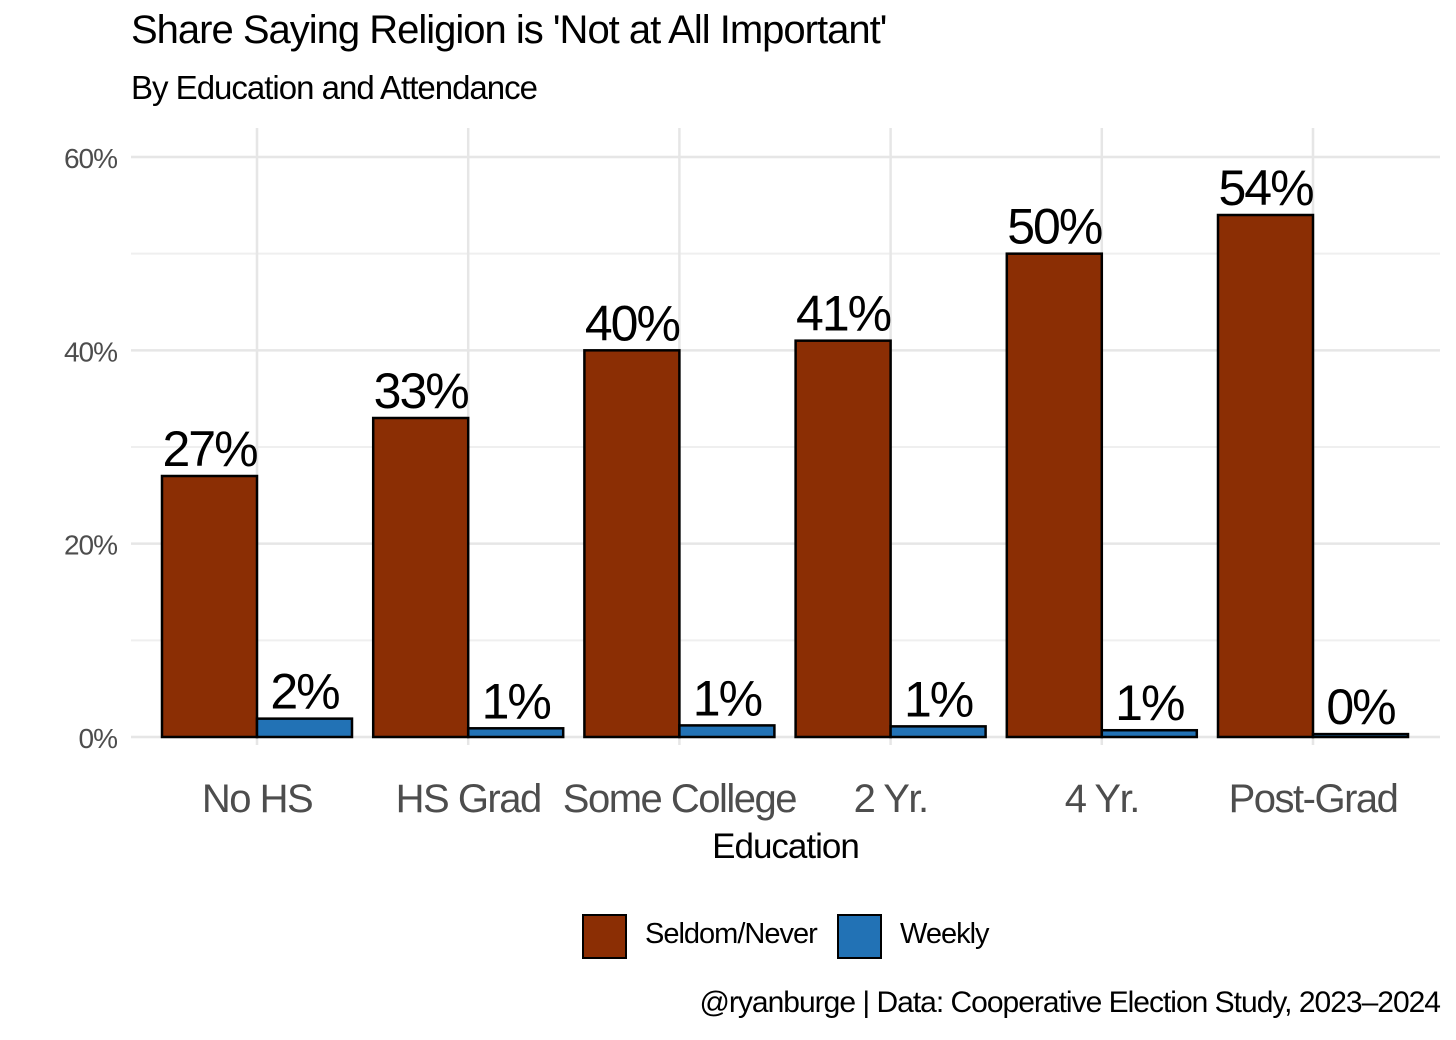 The image size is (1456, 1040). I want to click on bar-data-label: 40%, so click(632, 323).